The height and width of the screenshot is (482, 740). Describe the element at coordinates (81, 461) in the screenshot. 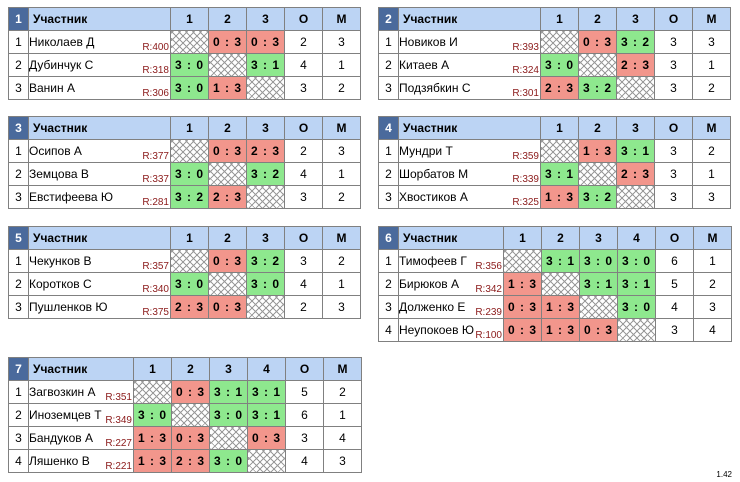

I see `player-cell: Ляшенко В R:221` at that location.